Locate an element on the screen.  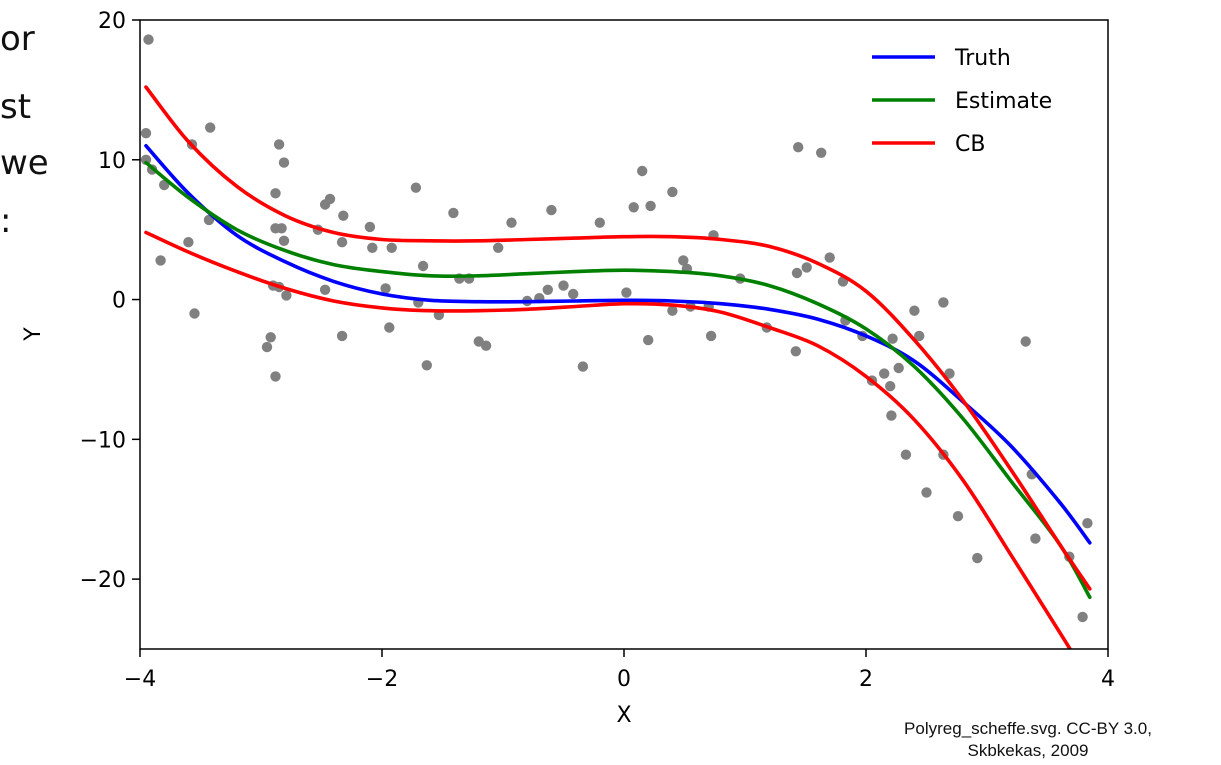
legend-label-estimate: Estimate is located at coordinates (1003, 101).